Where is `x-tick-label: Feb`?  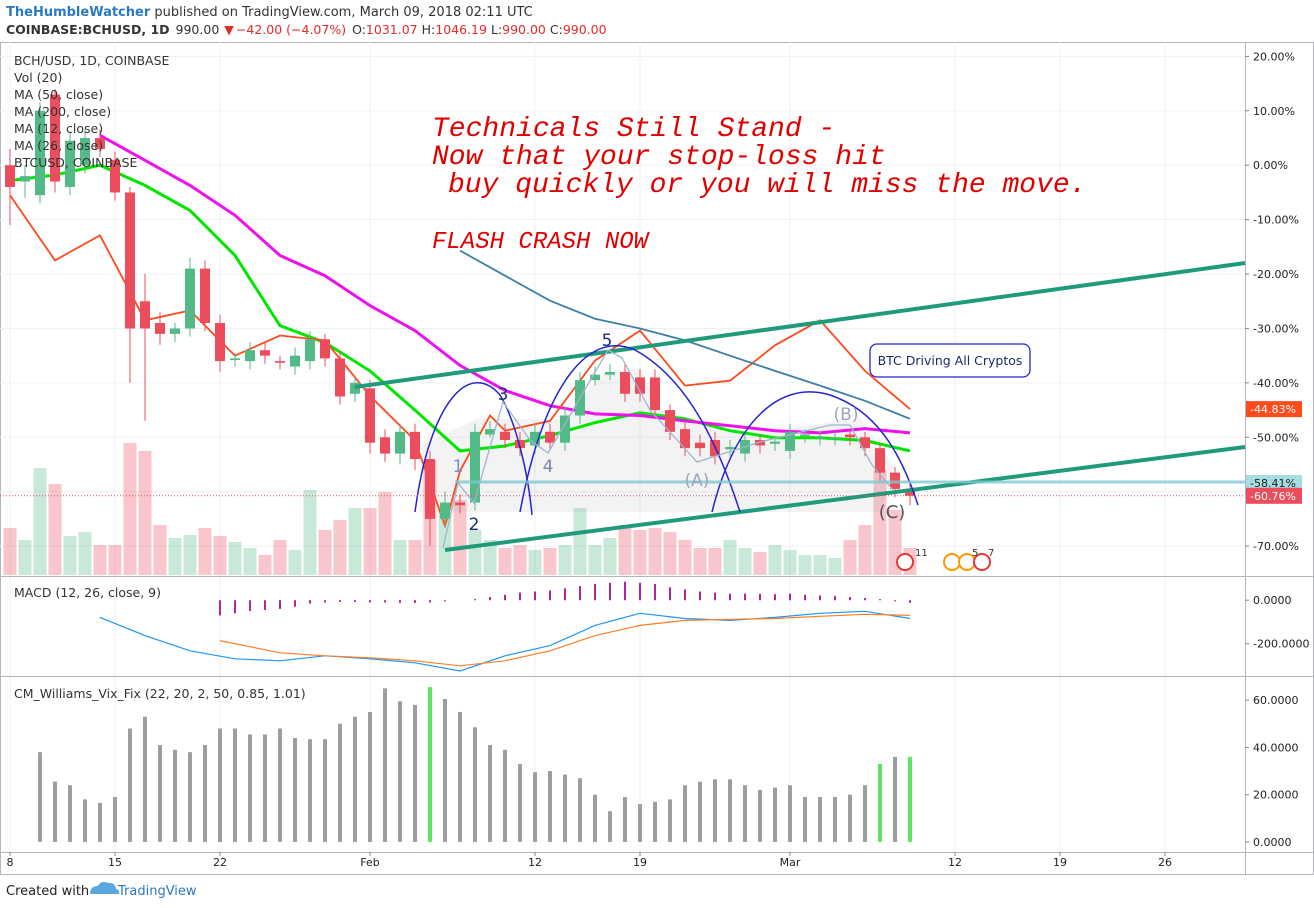
x-tick-label: Feb is located at coordinates (369, 862).